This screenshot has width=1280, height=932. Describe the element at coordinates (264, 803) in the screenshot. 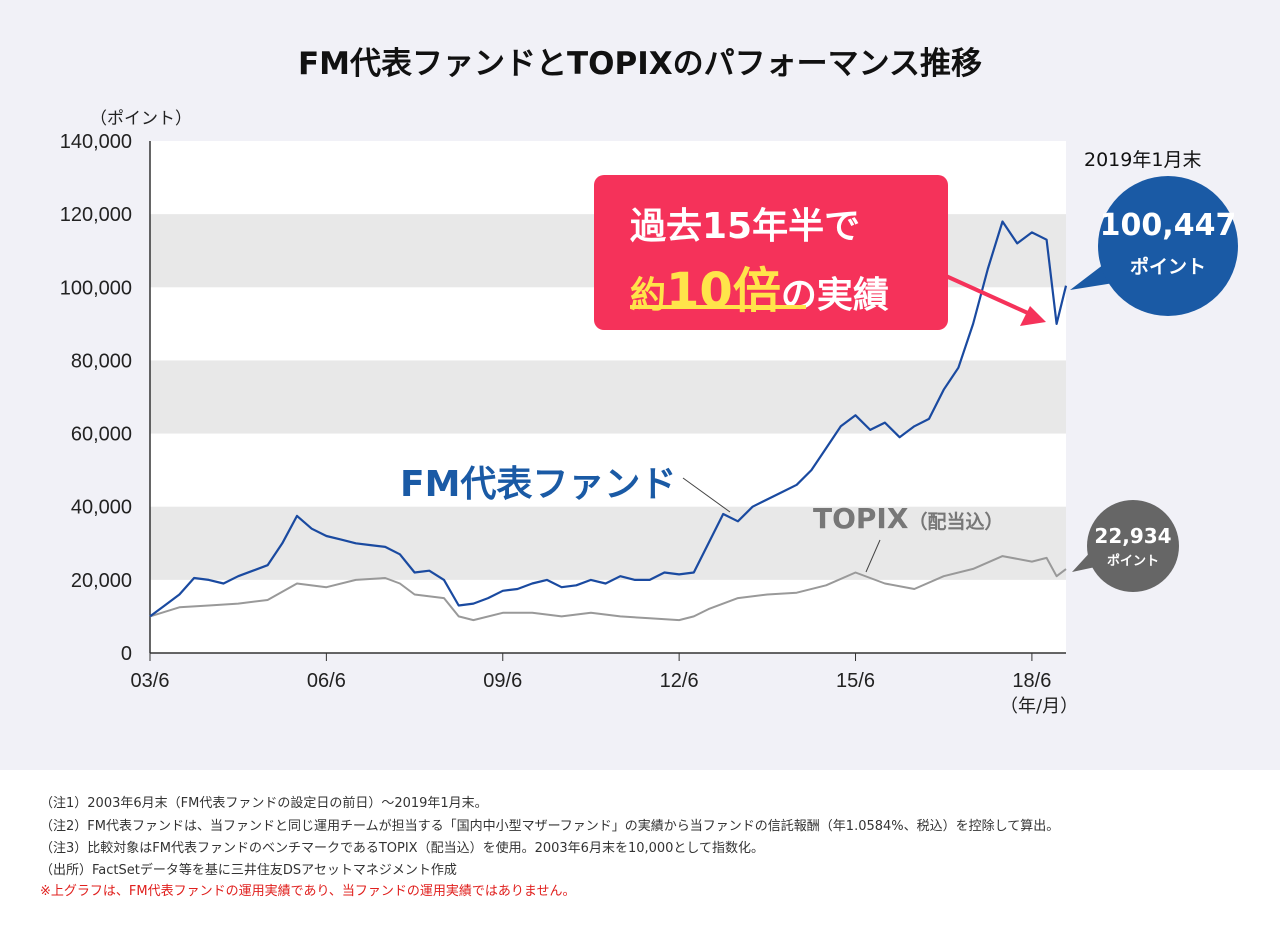

I see `note-1: （注1）2003年6月末（FM代表ファンドの設定日の前日）～2019年1月末。` at that location.